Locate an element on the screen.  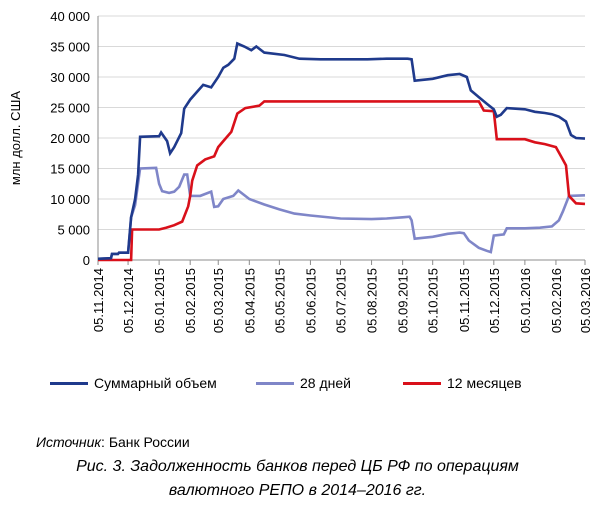
y-tick-label: 35 000 is located at coordinates (70, 47).